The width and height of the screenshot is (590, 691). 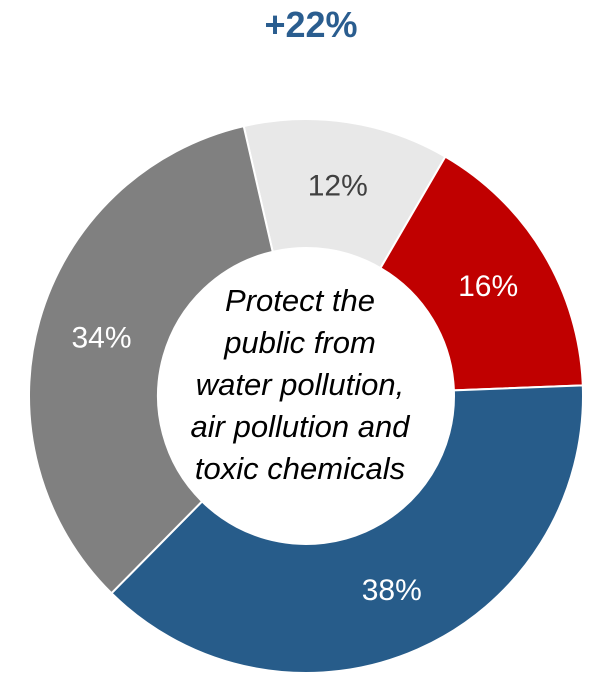 What do you see at coordinates (311, 24) in the screenshot?
I see `headline-value: +22%` at bounding box center [311, 24].